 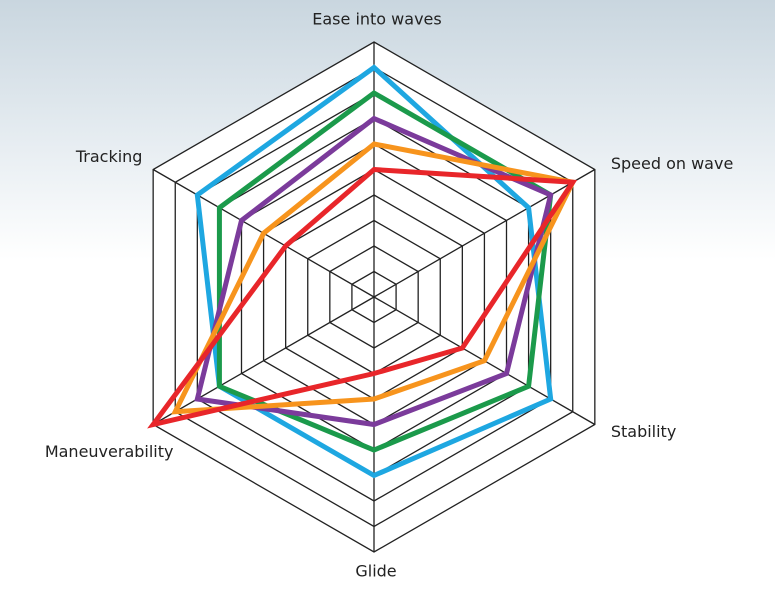 What do you see at coordinates (109, 451) in the screenshot?
I see `axis-label: Maneuverability` at bounding box center [109, 451].